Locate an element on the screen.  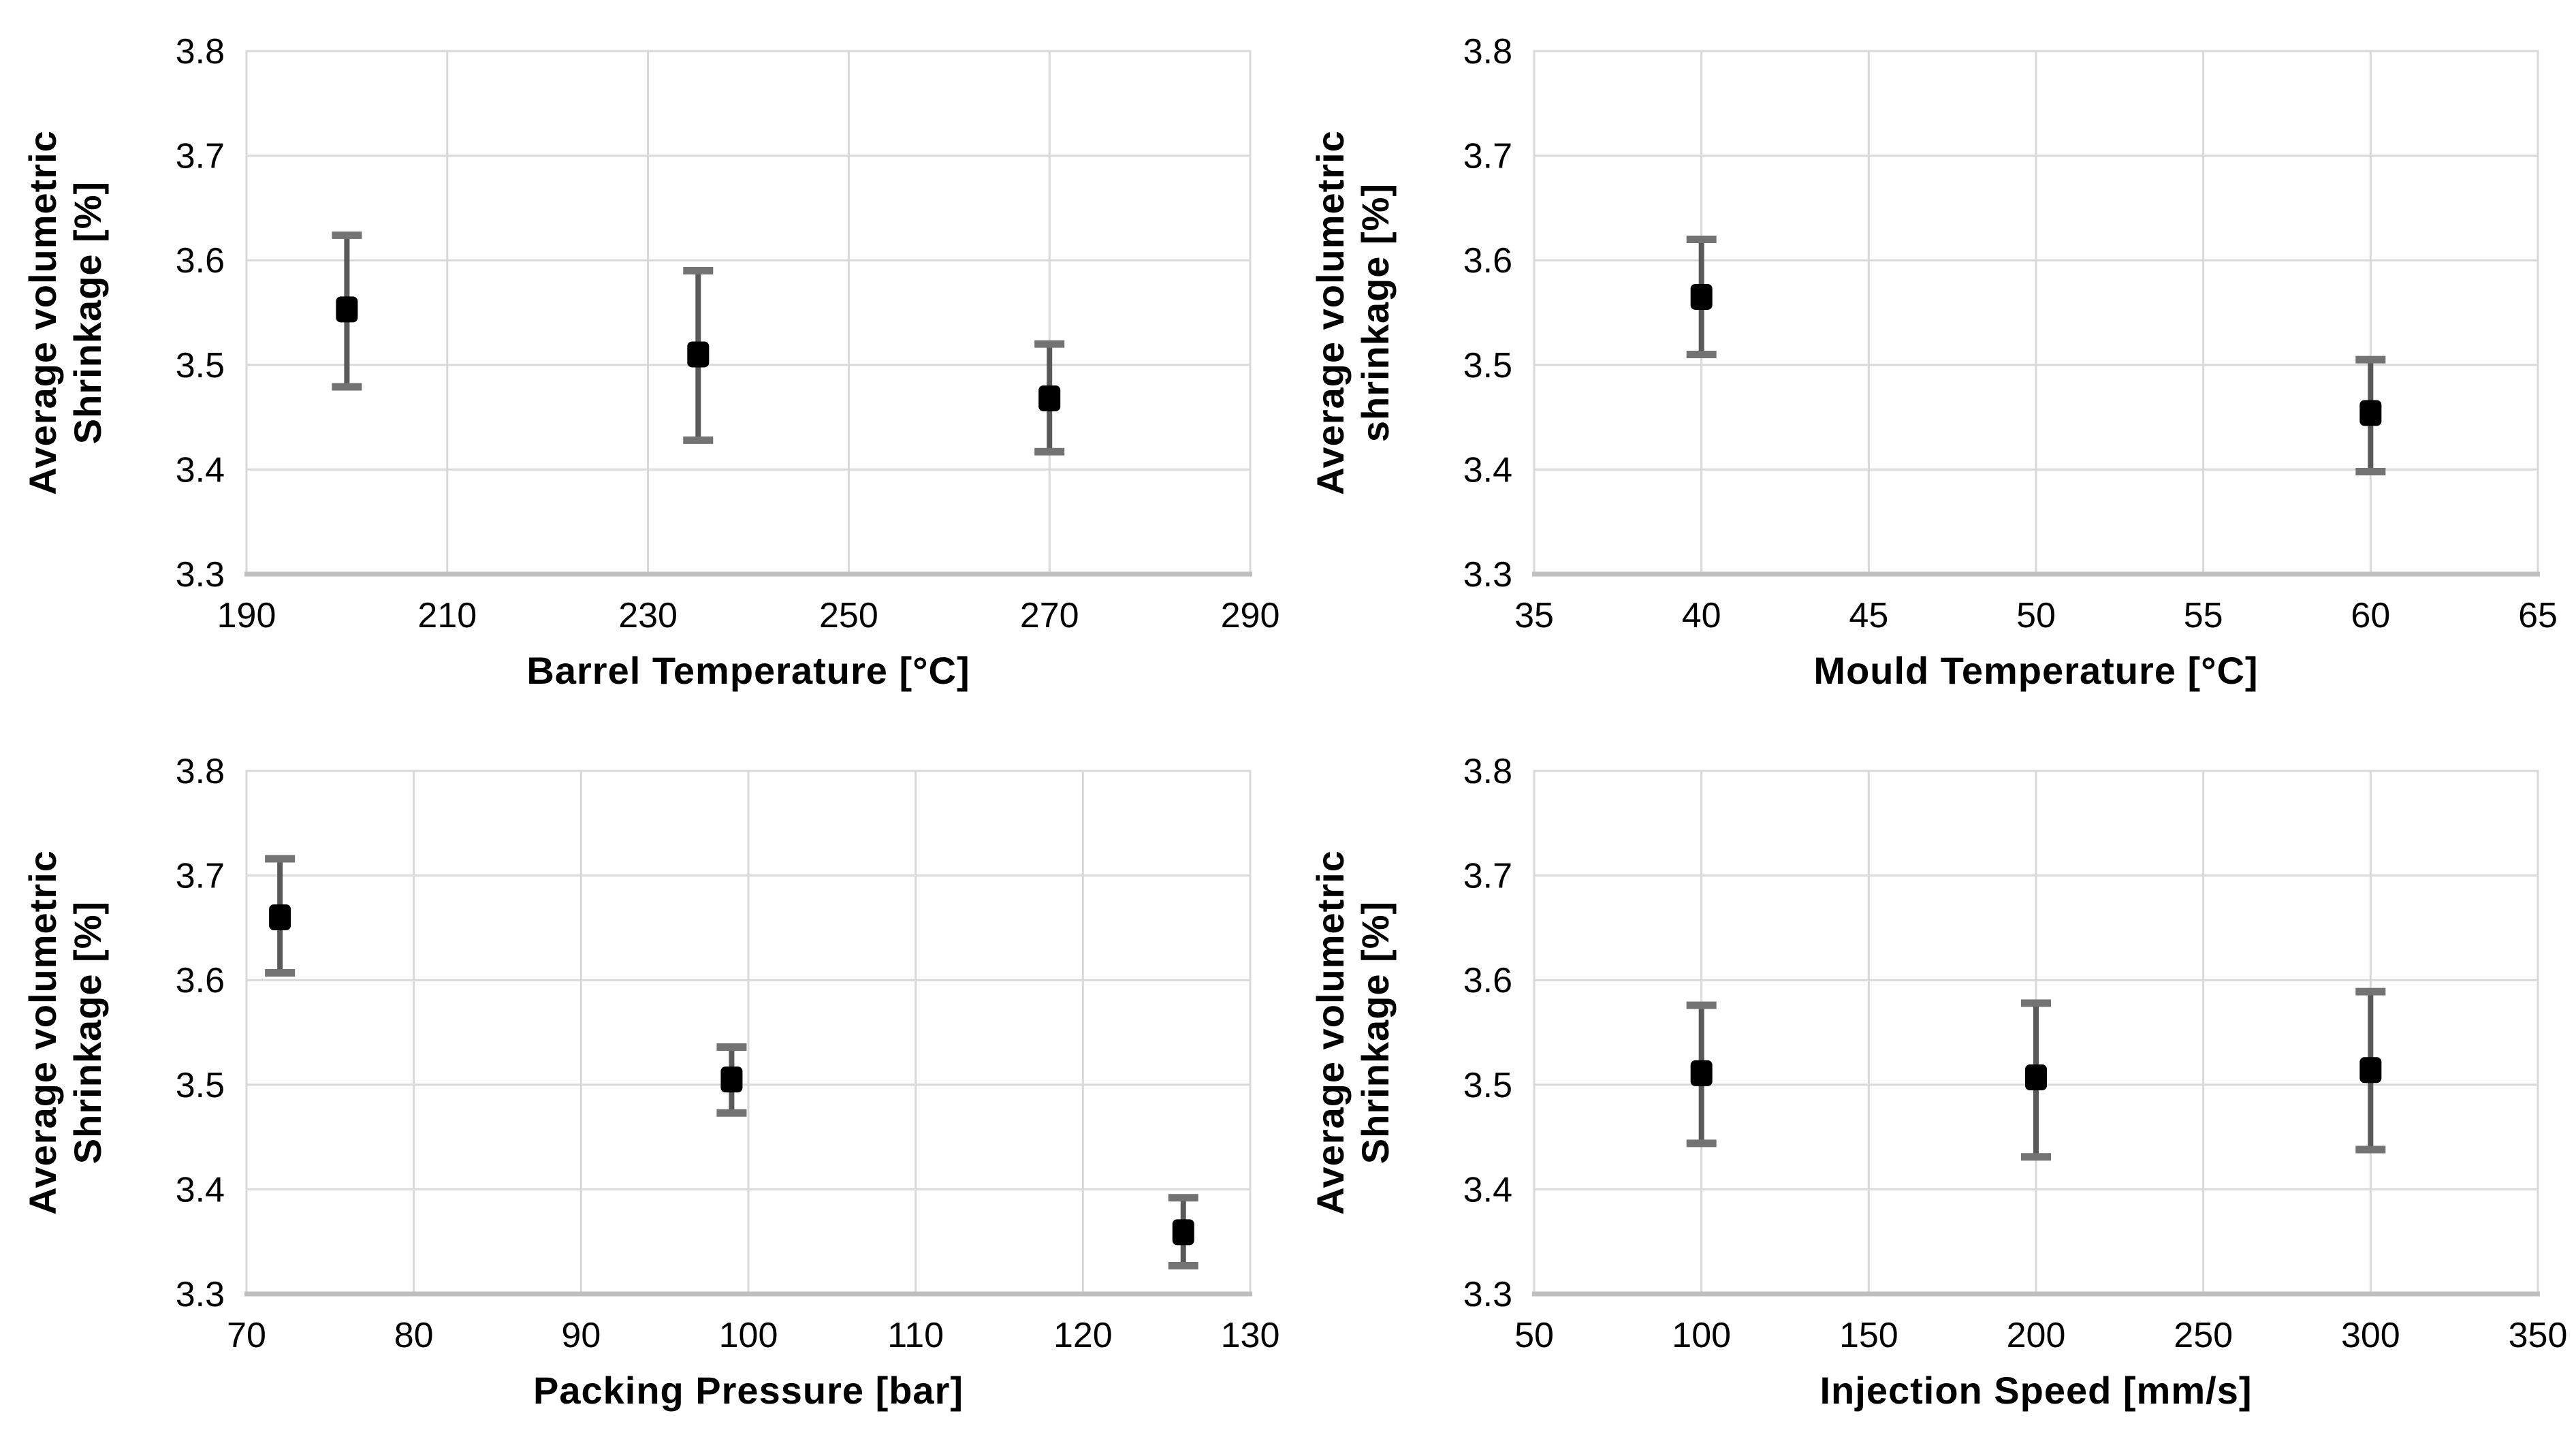
x-tick-label: 70 is located at coordinates (246, 1335).